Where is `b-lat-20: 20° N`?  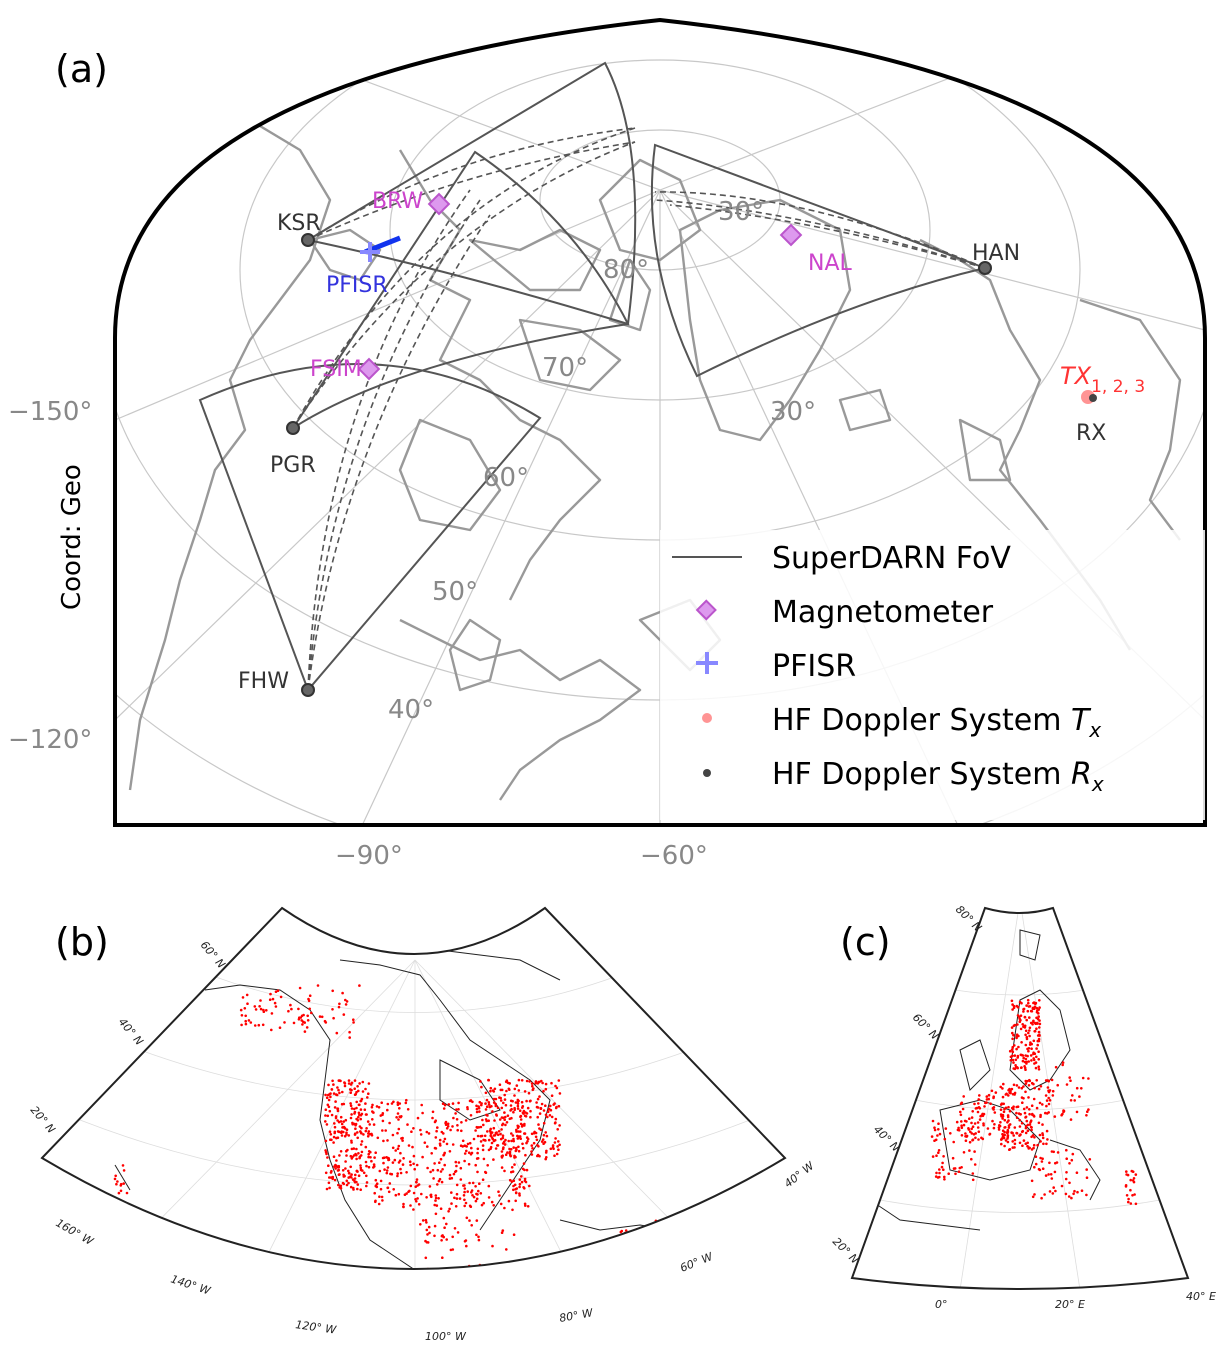
b-lat-20: 20° N is located at coordinates (43, 1120).